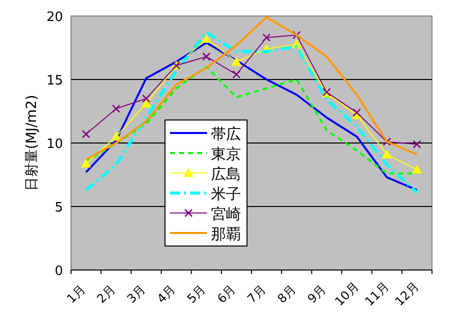  I want to click on x-tick-label: 9月, so click(316, 294).